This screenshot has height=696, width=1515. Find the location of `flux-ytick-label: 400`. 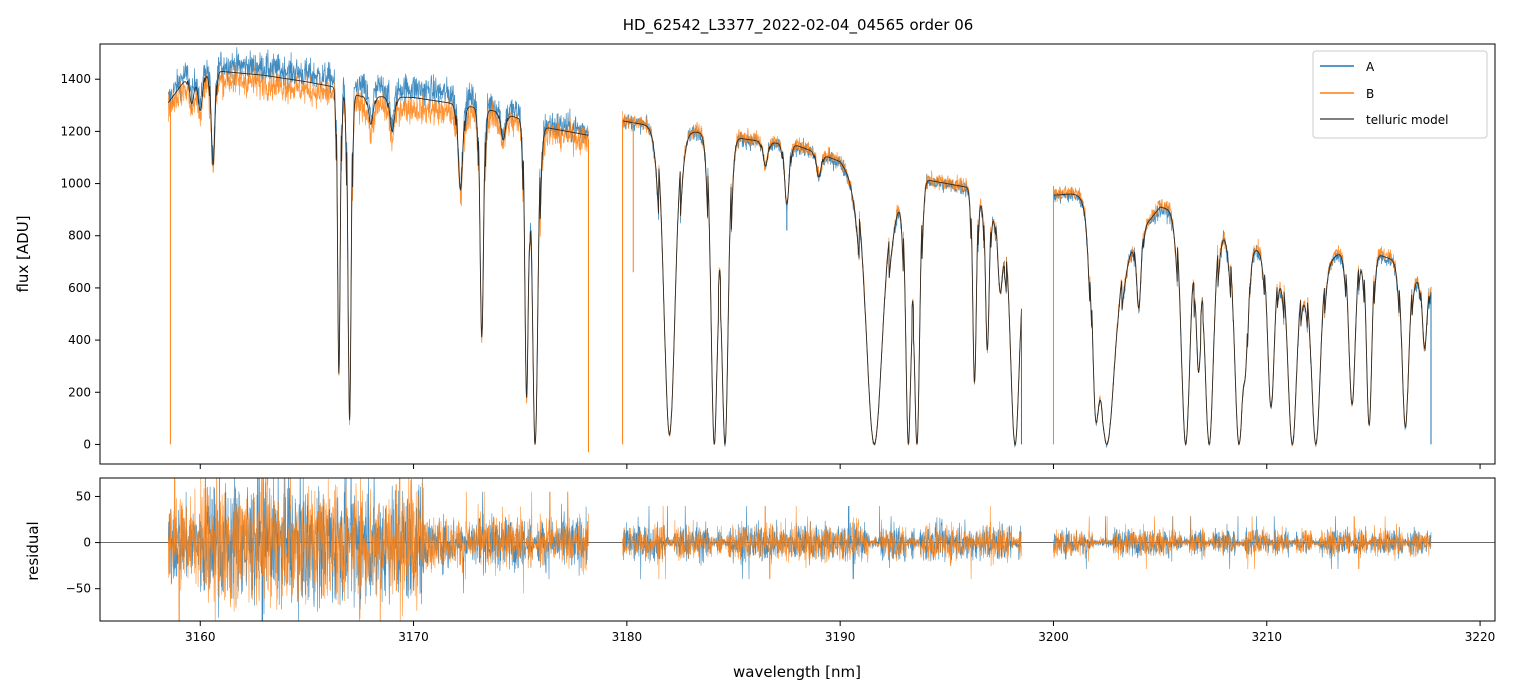

flux-ytick-label: 400 is located at coordinates (79, 340).